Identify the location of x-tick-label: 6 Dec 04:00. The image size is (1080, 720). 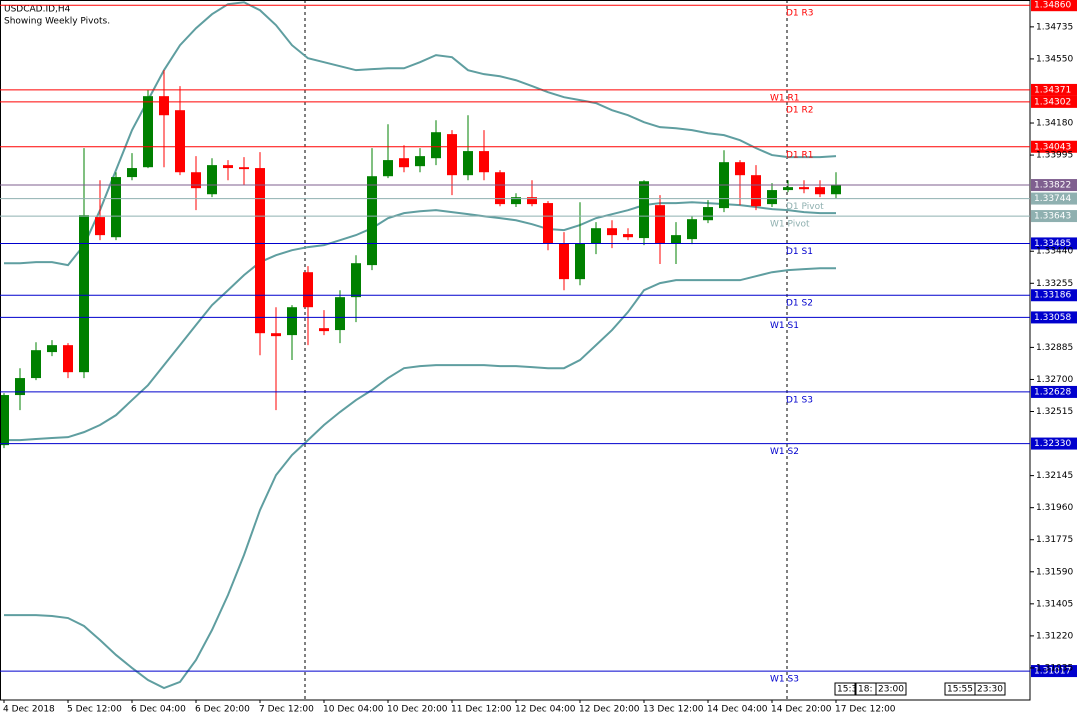
(158, 710).